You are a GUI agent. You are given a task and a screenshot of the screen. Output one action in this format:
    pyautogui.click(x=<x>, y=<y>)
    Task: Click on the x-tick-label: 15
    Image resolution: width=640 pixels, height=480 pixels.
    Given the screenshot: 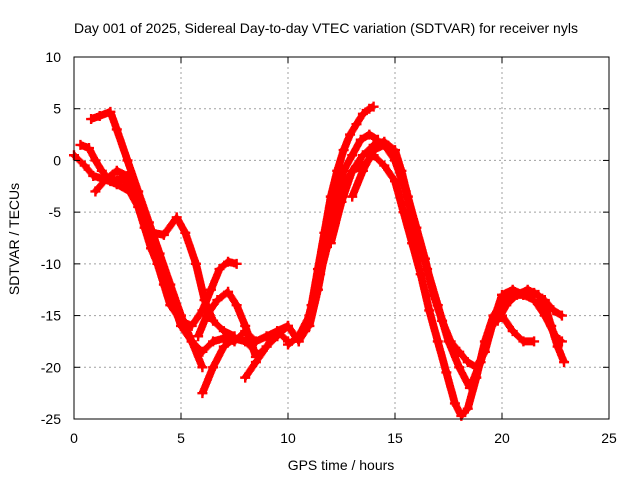 What is the action you would take?
    pyautogui.click(x=395, y=438)
    